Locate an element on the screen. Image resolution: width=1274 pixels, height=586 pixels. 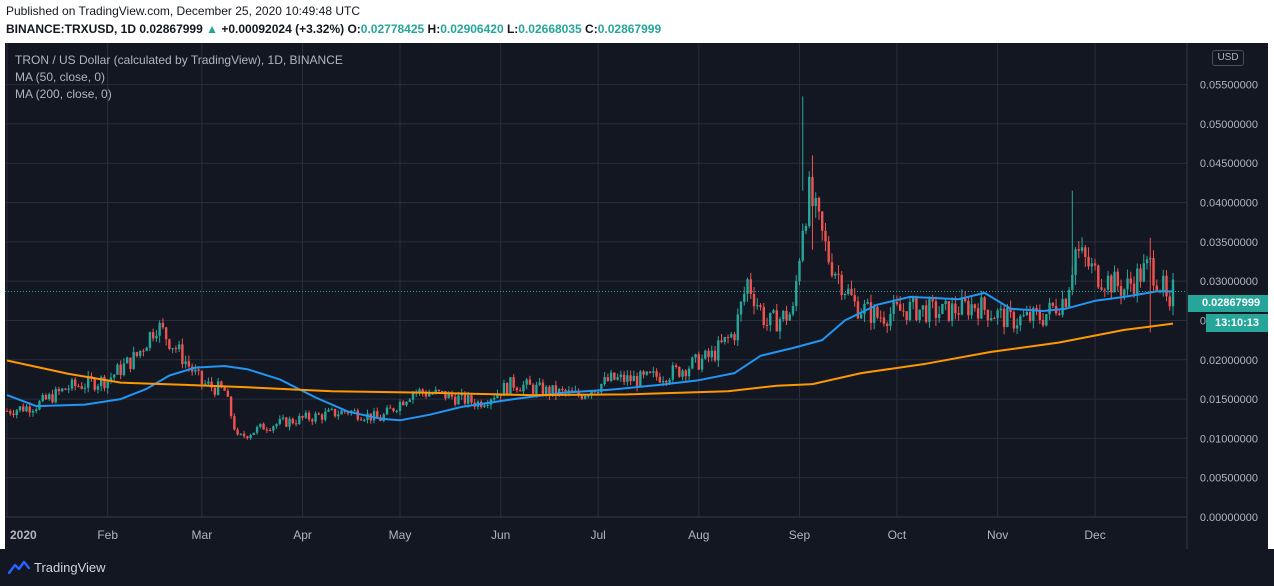
y-tick-label: 0.04000000 is located at coordinates (1229, 204).